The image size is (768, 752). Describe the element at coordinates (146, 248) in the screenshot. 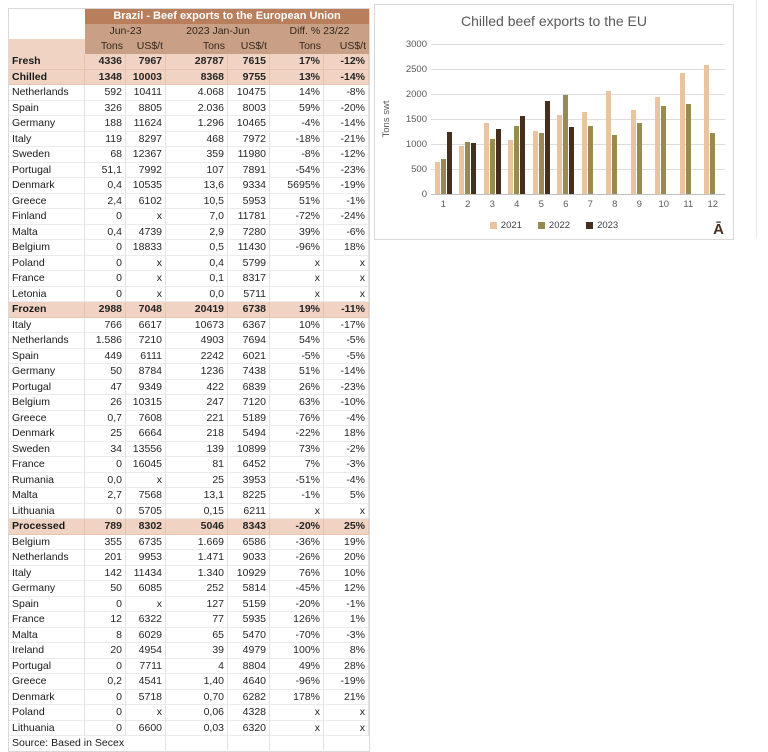

I see `value-cell: 18833` at that location.